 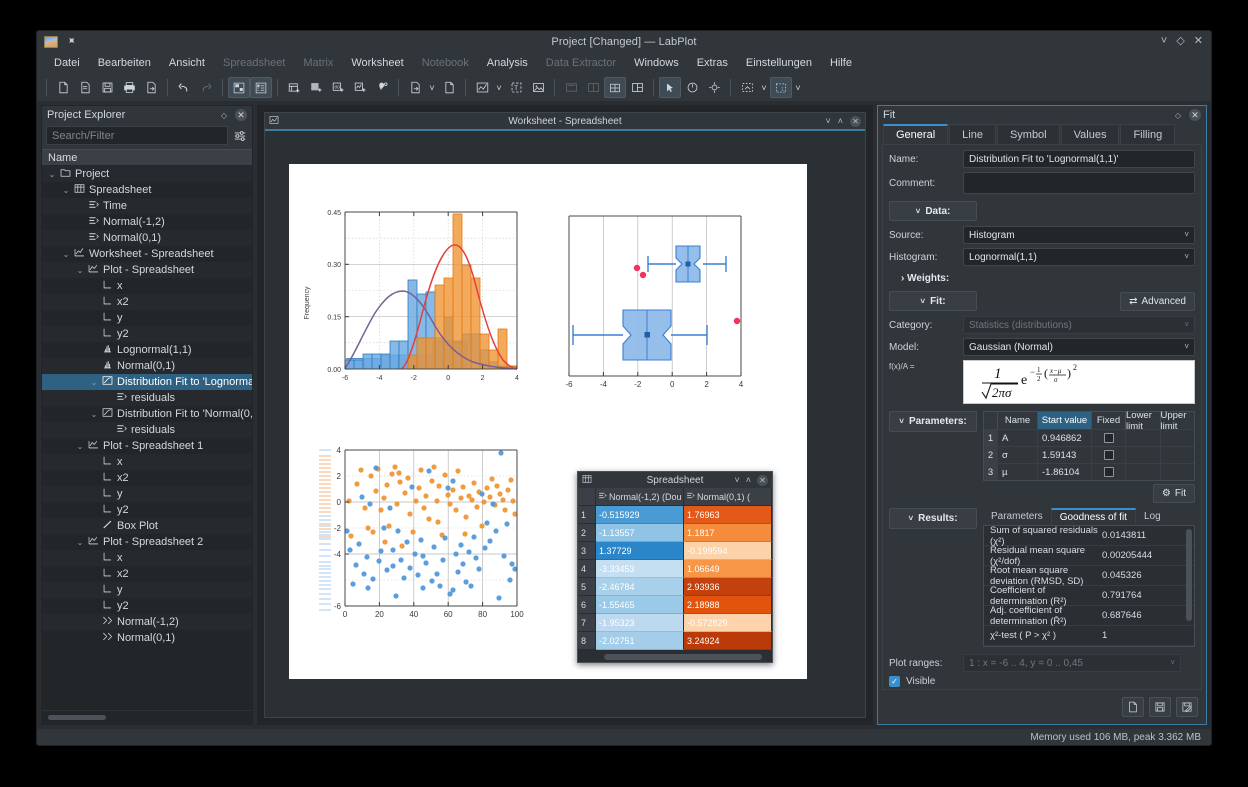 What do you see at coordinates (933, 301) in the screenshot?
I see `fit-section-toggle: ˅ Fit:` at bounding box center [933, 301].